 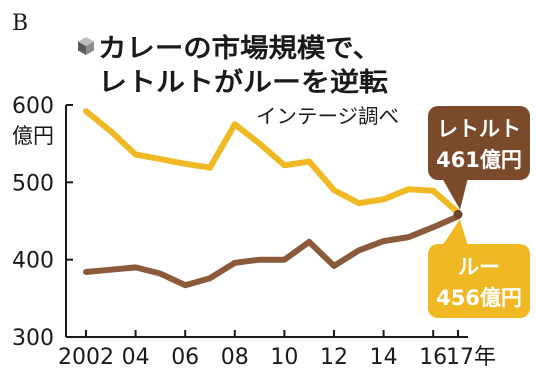 What do you see at coordinates (327, 116) in the screenshot?
I see `source-note: インテージ調べ` at bounding box center [327, 116].